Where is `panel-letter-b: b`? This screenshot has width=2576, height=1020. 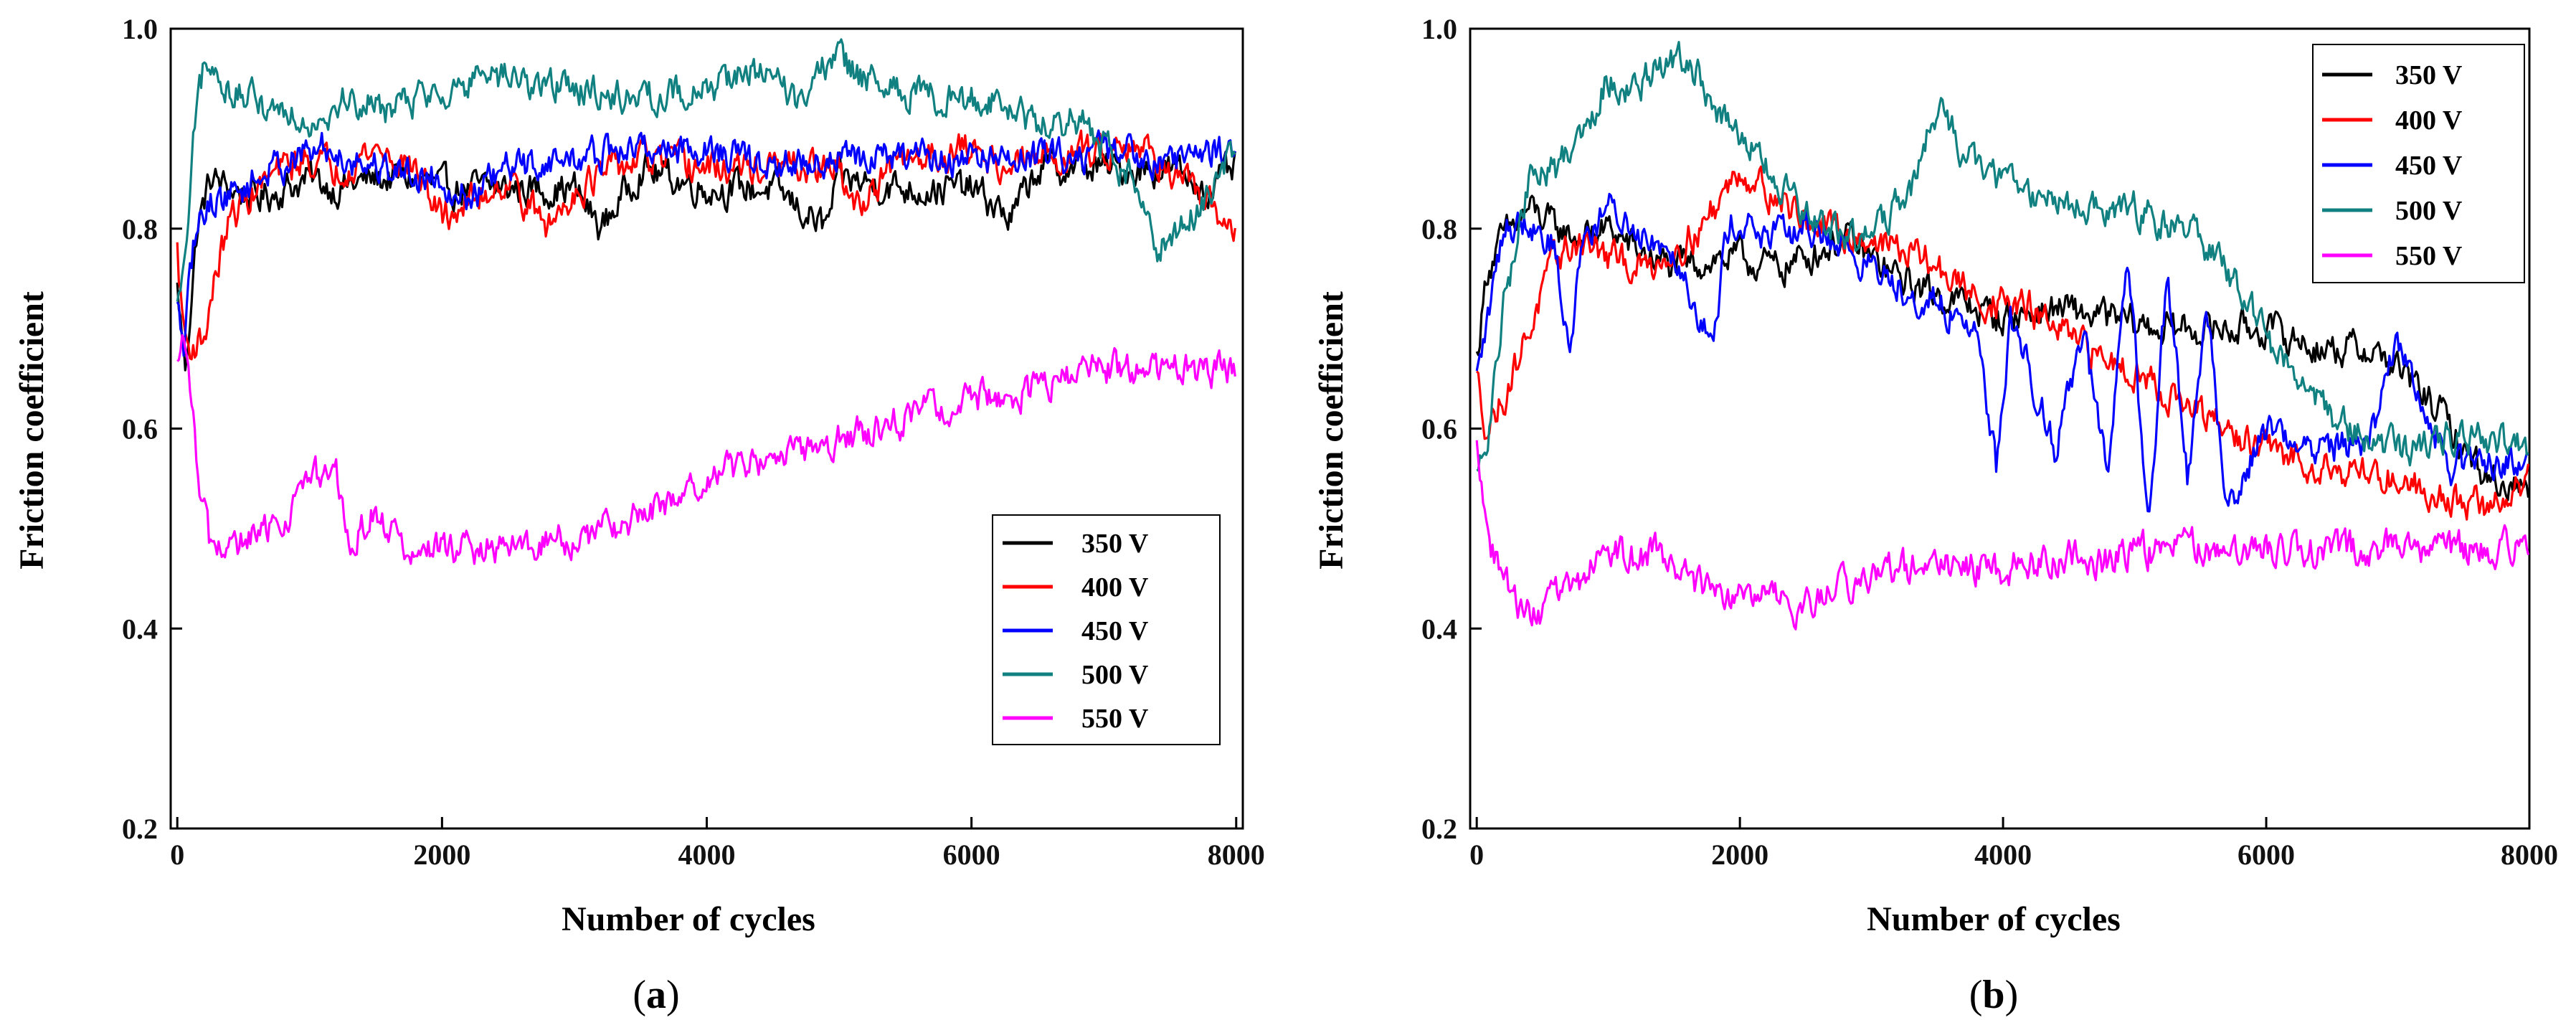 panel-letter-b: b is located at coordinates (1993, 995).